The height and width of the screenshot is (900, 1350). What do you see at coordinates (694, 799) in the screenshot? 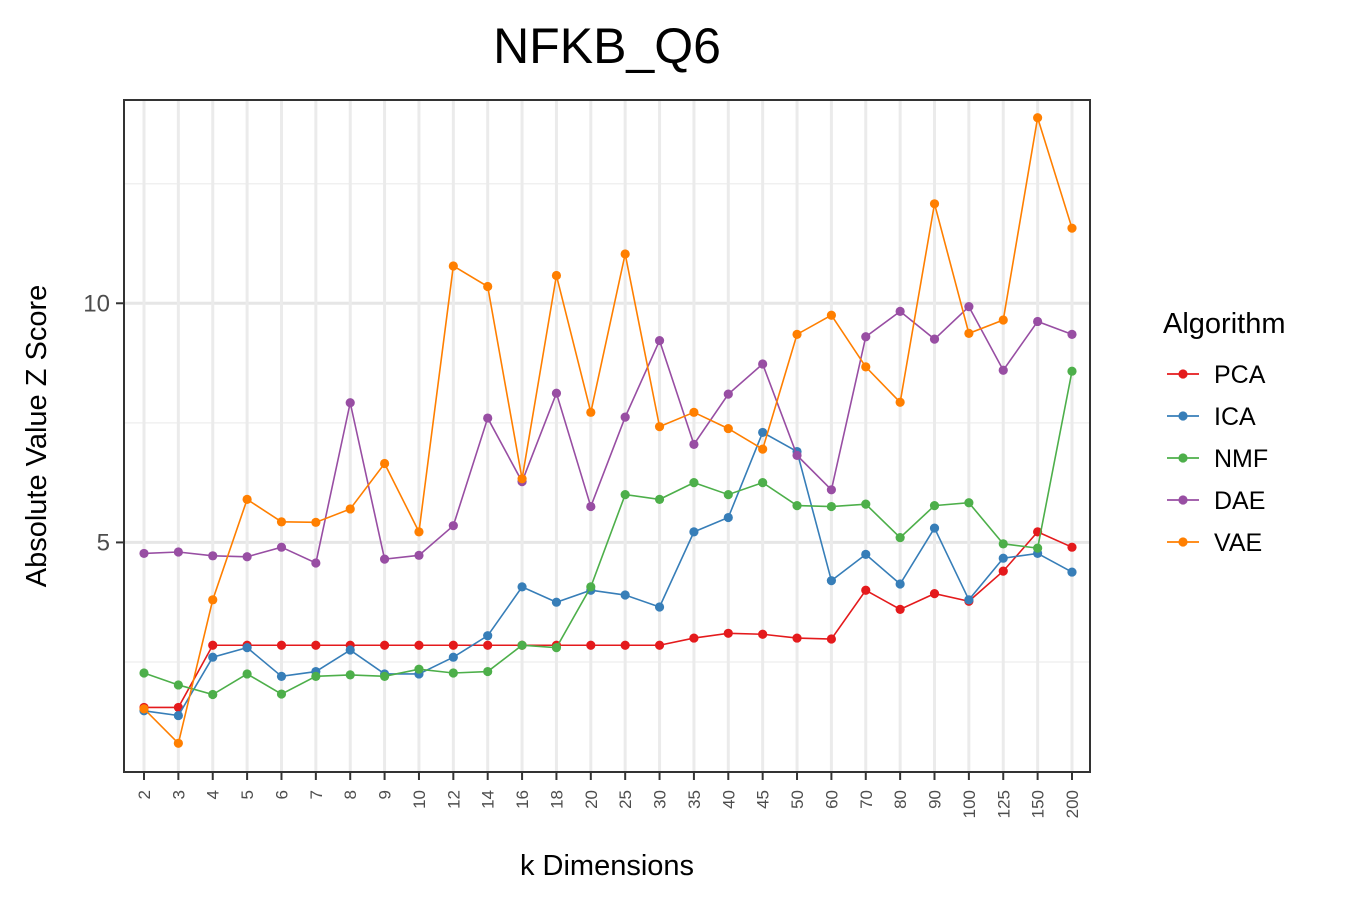
I see `x-tick-label: 35` at bounding box center [694, 799].